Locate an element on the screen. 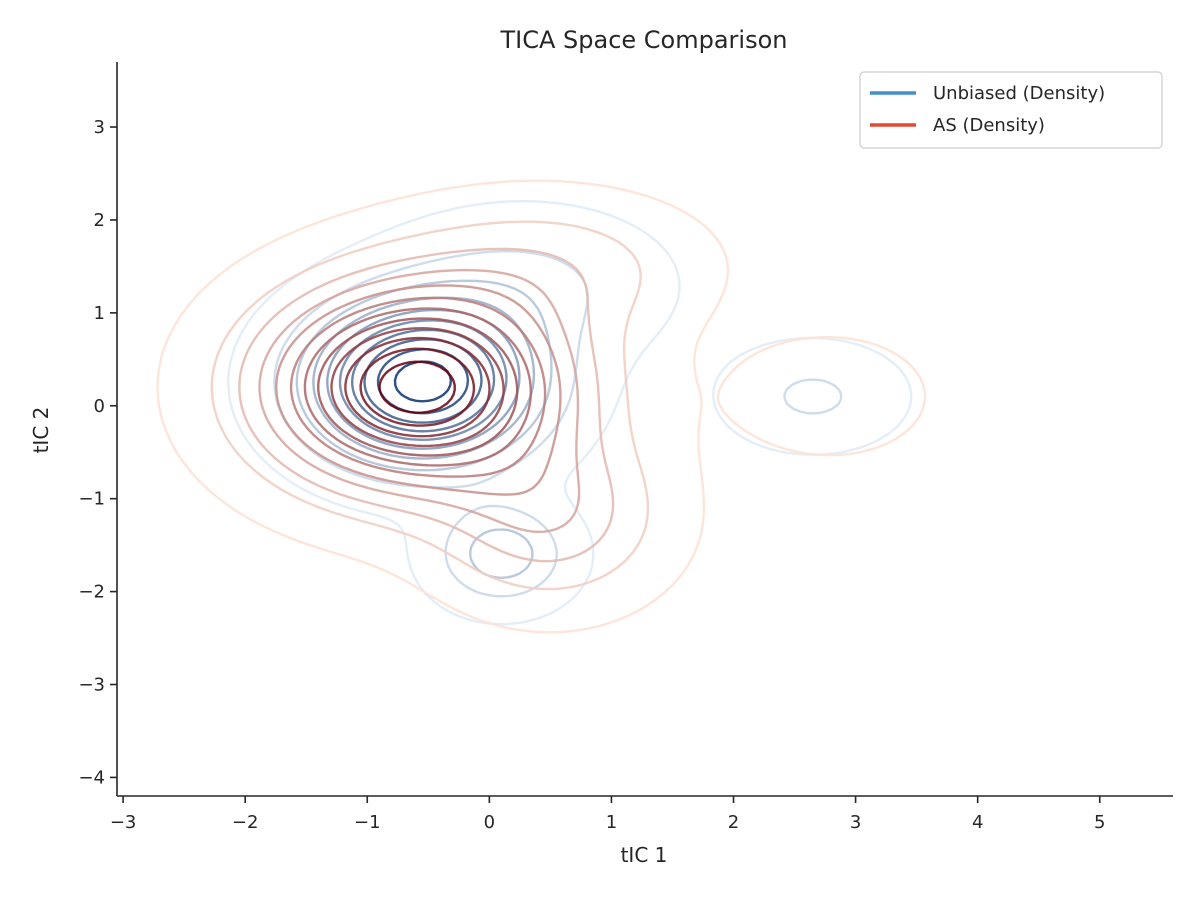 The height and width of the screenshot is (901, 1200). legend-label: Unbiased (Density) is located at coordinates (1019, 93).